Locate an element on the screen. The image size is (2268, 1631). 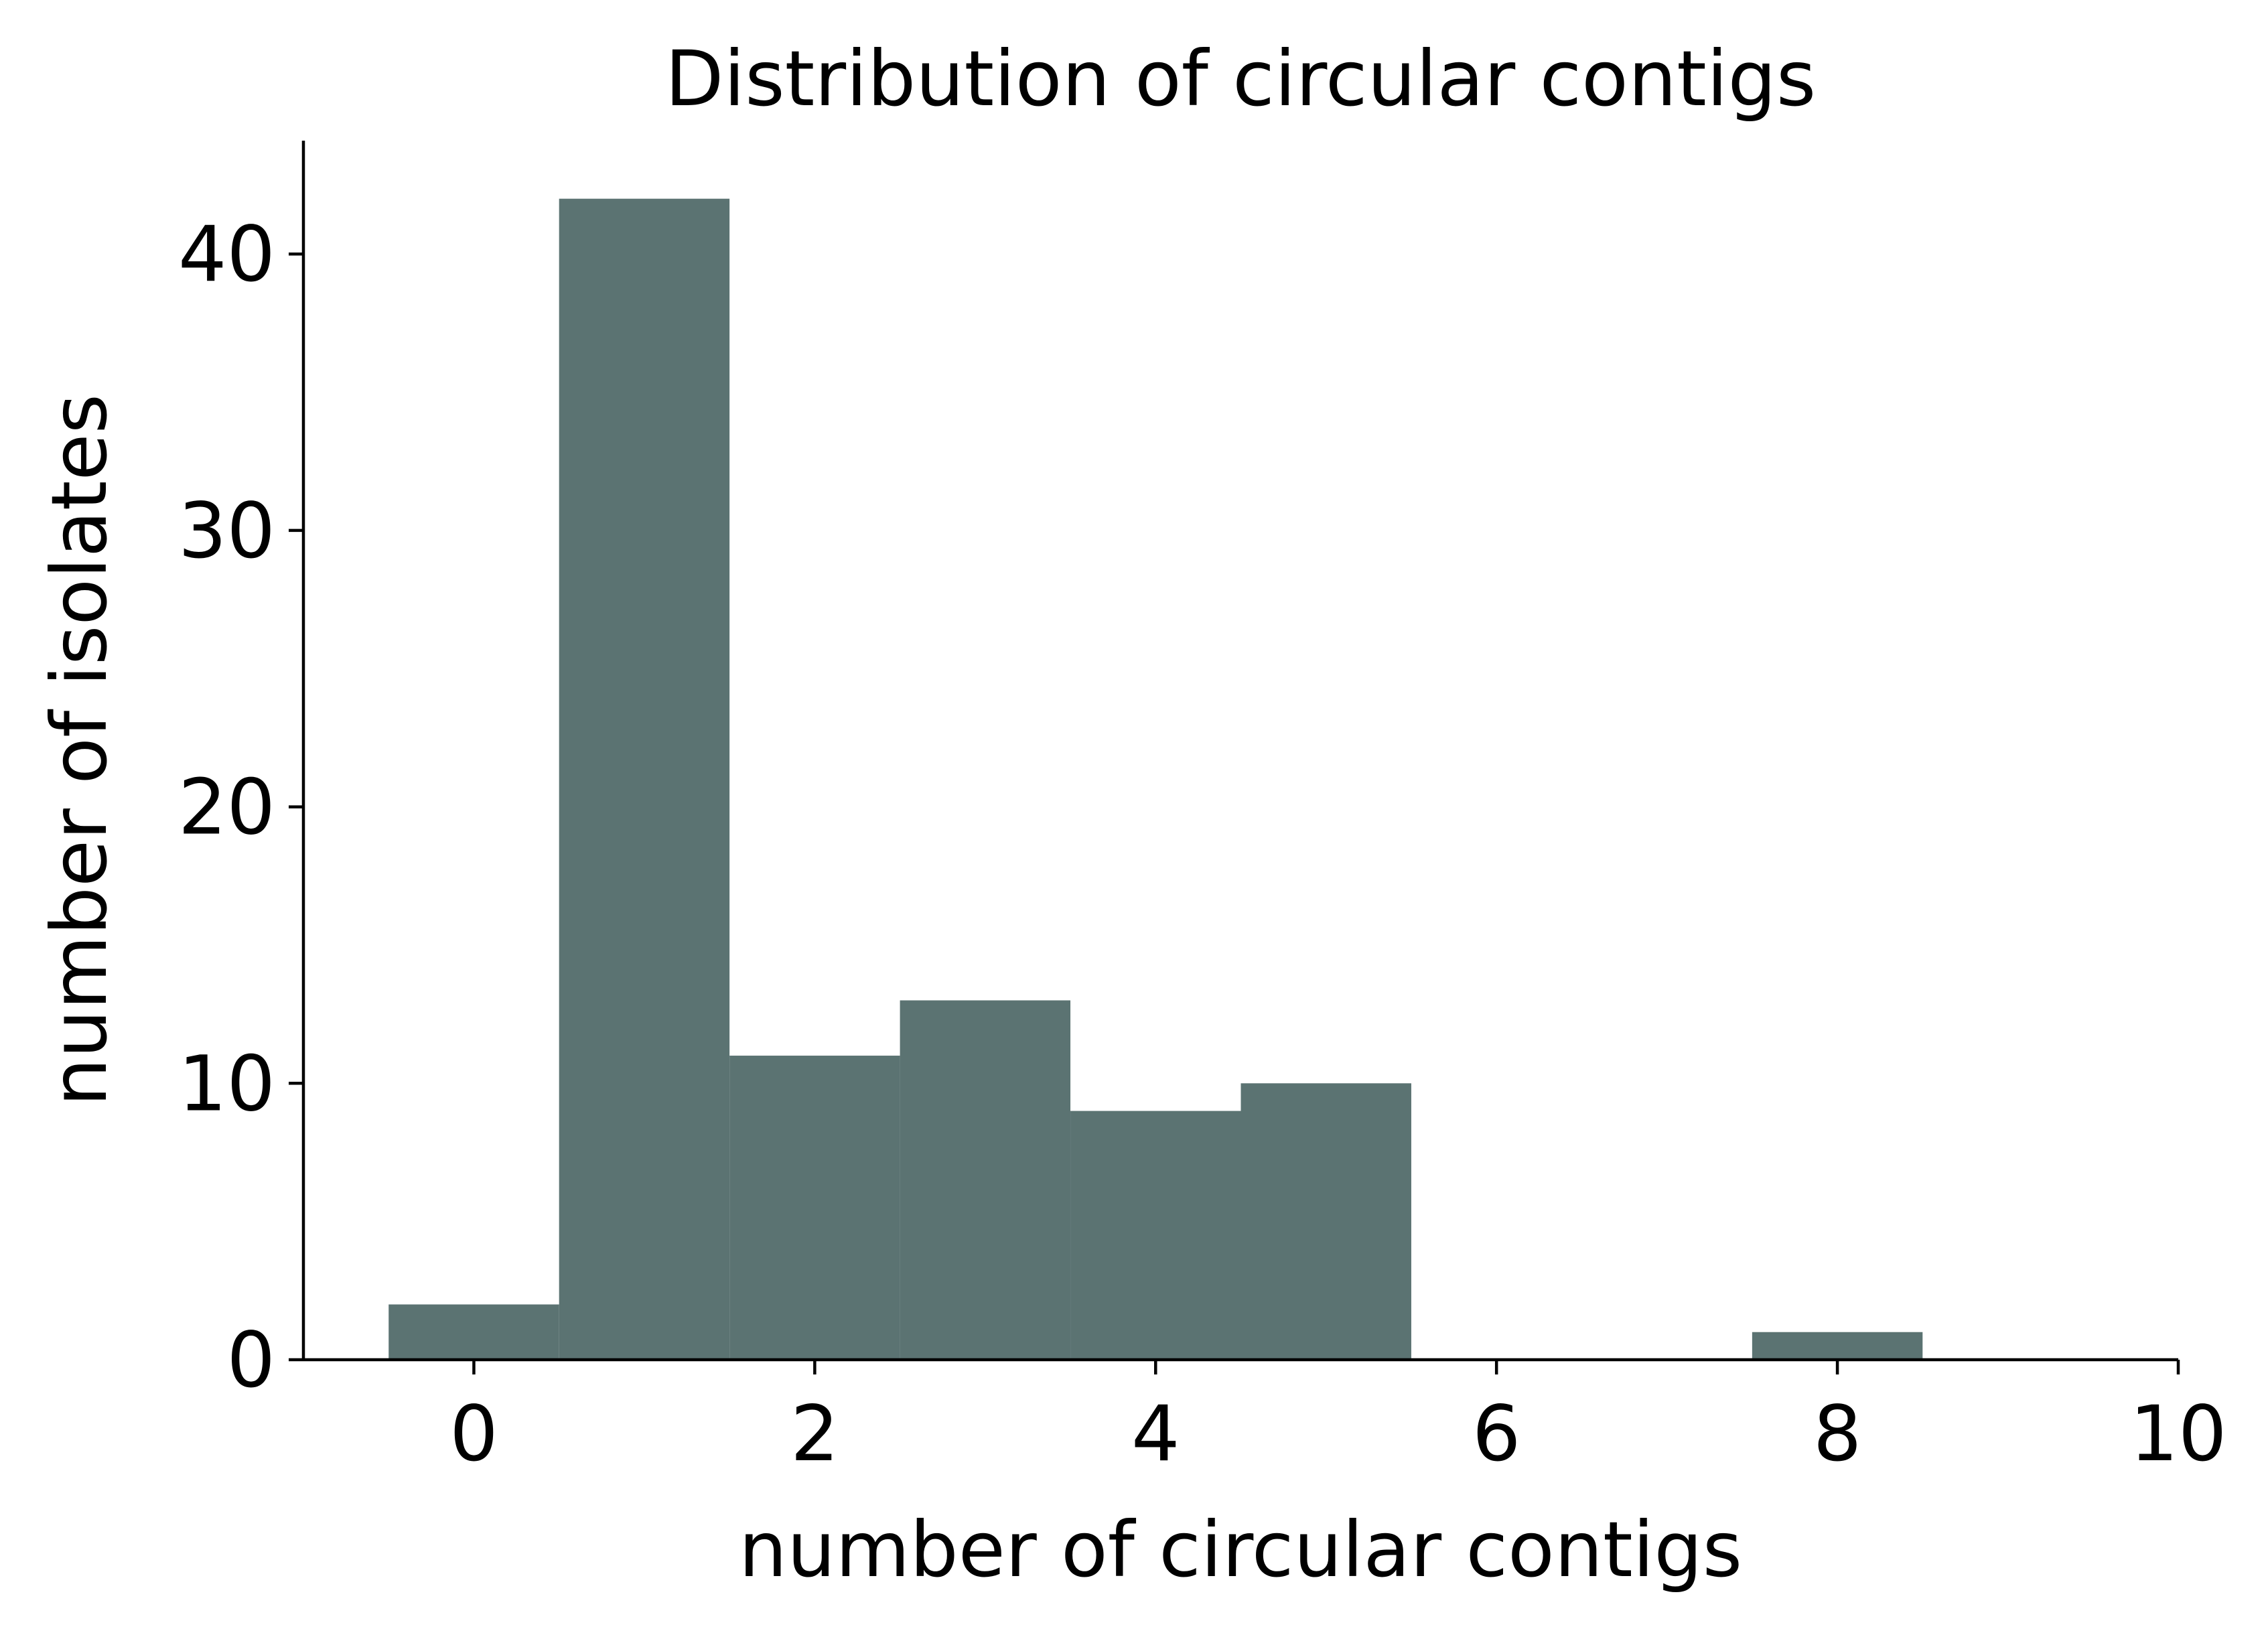
x-axis-label: number of circular contigs is located at coordinates (1240, 1549).